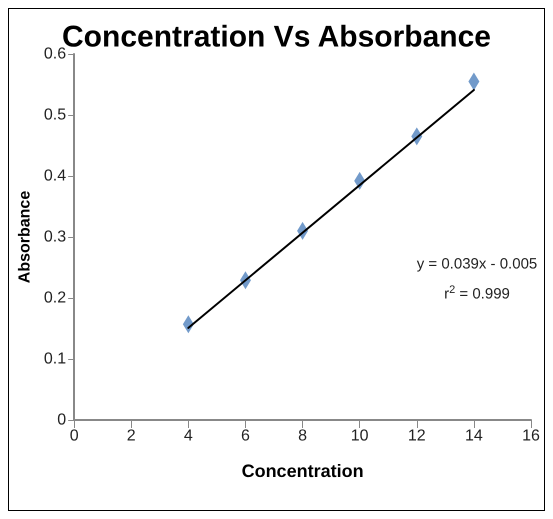  Describe the element at coordinates (359, 436) in the screenshot. I see `x-tick-label: 10` at that location.